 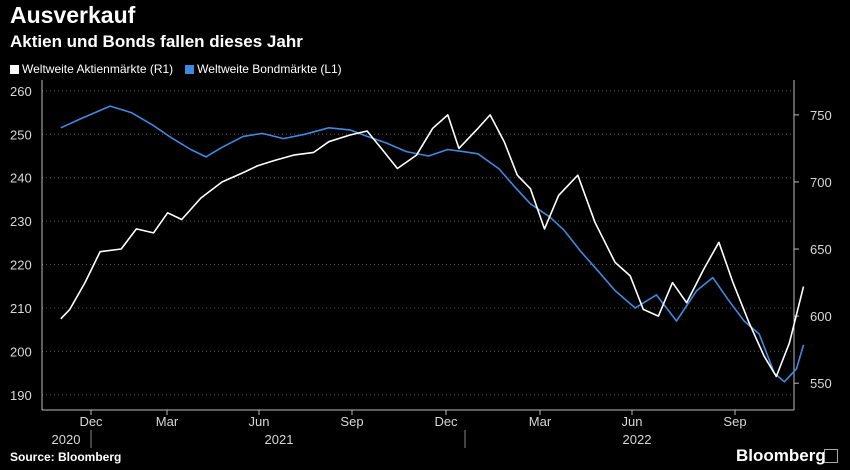 I want to click on y-left-tick-label: 200, so click(x=21, y=351).